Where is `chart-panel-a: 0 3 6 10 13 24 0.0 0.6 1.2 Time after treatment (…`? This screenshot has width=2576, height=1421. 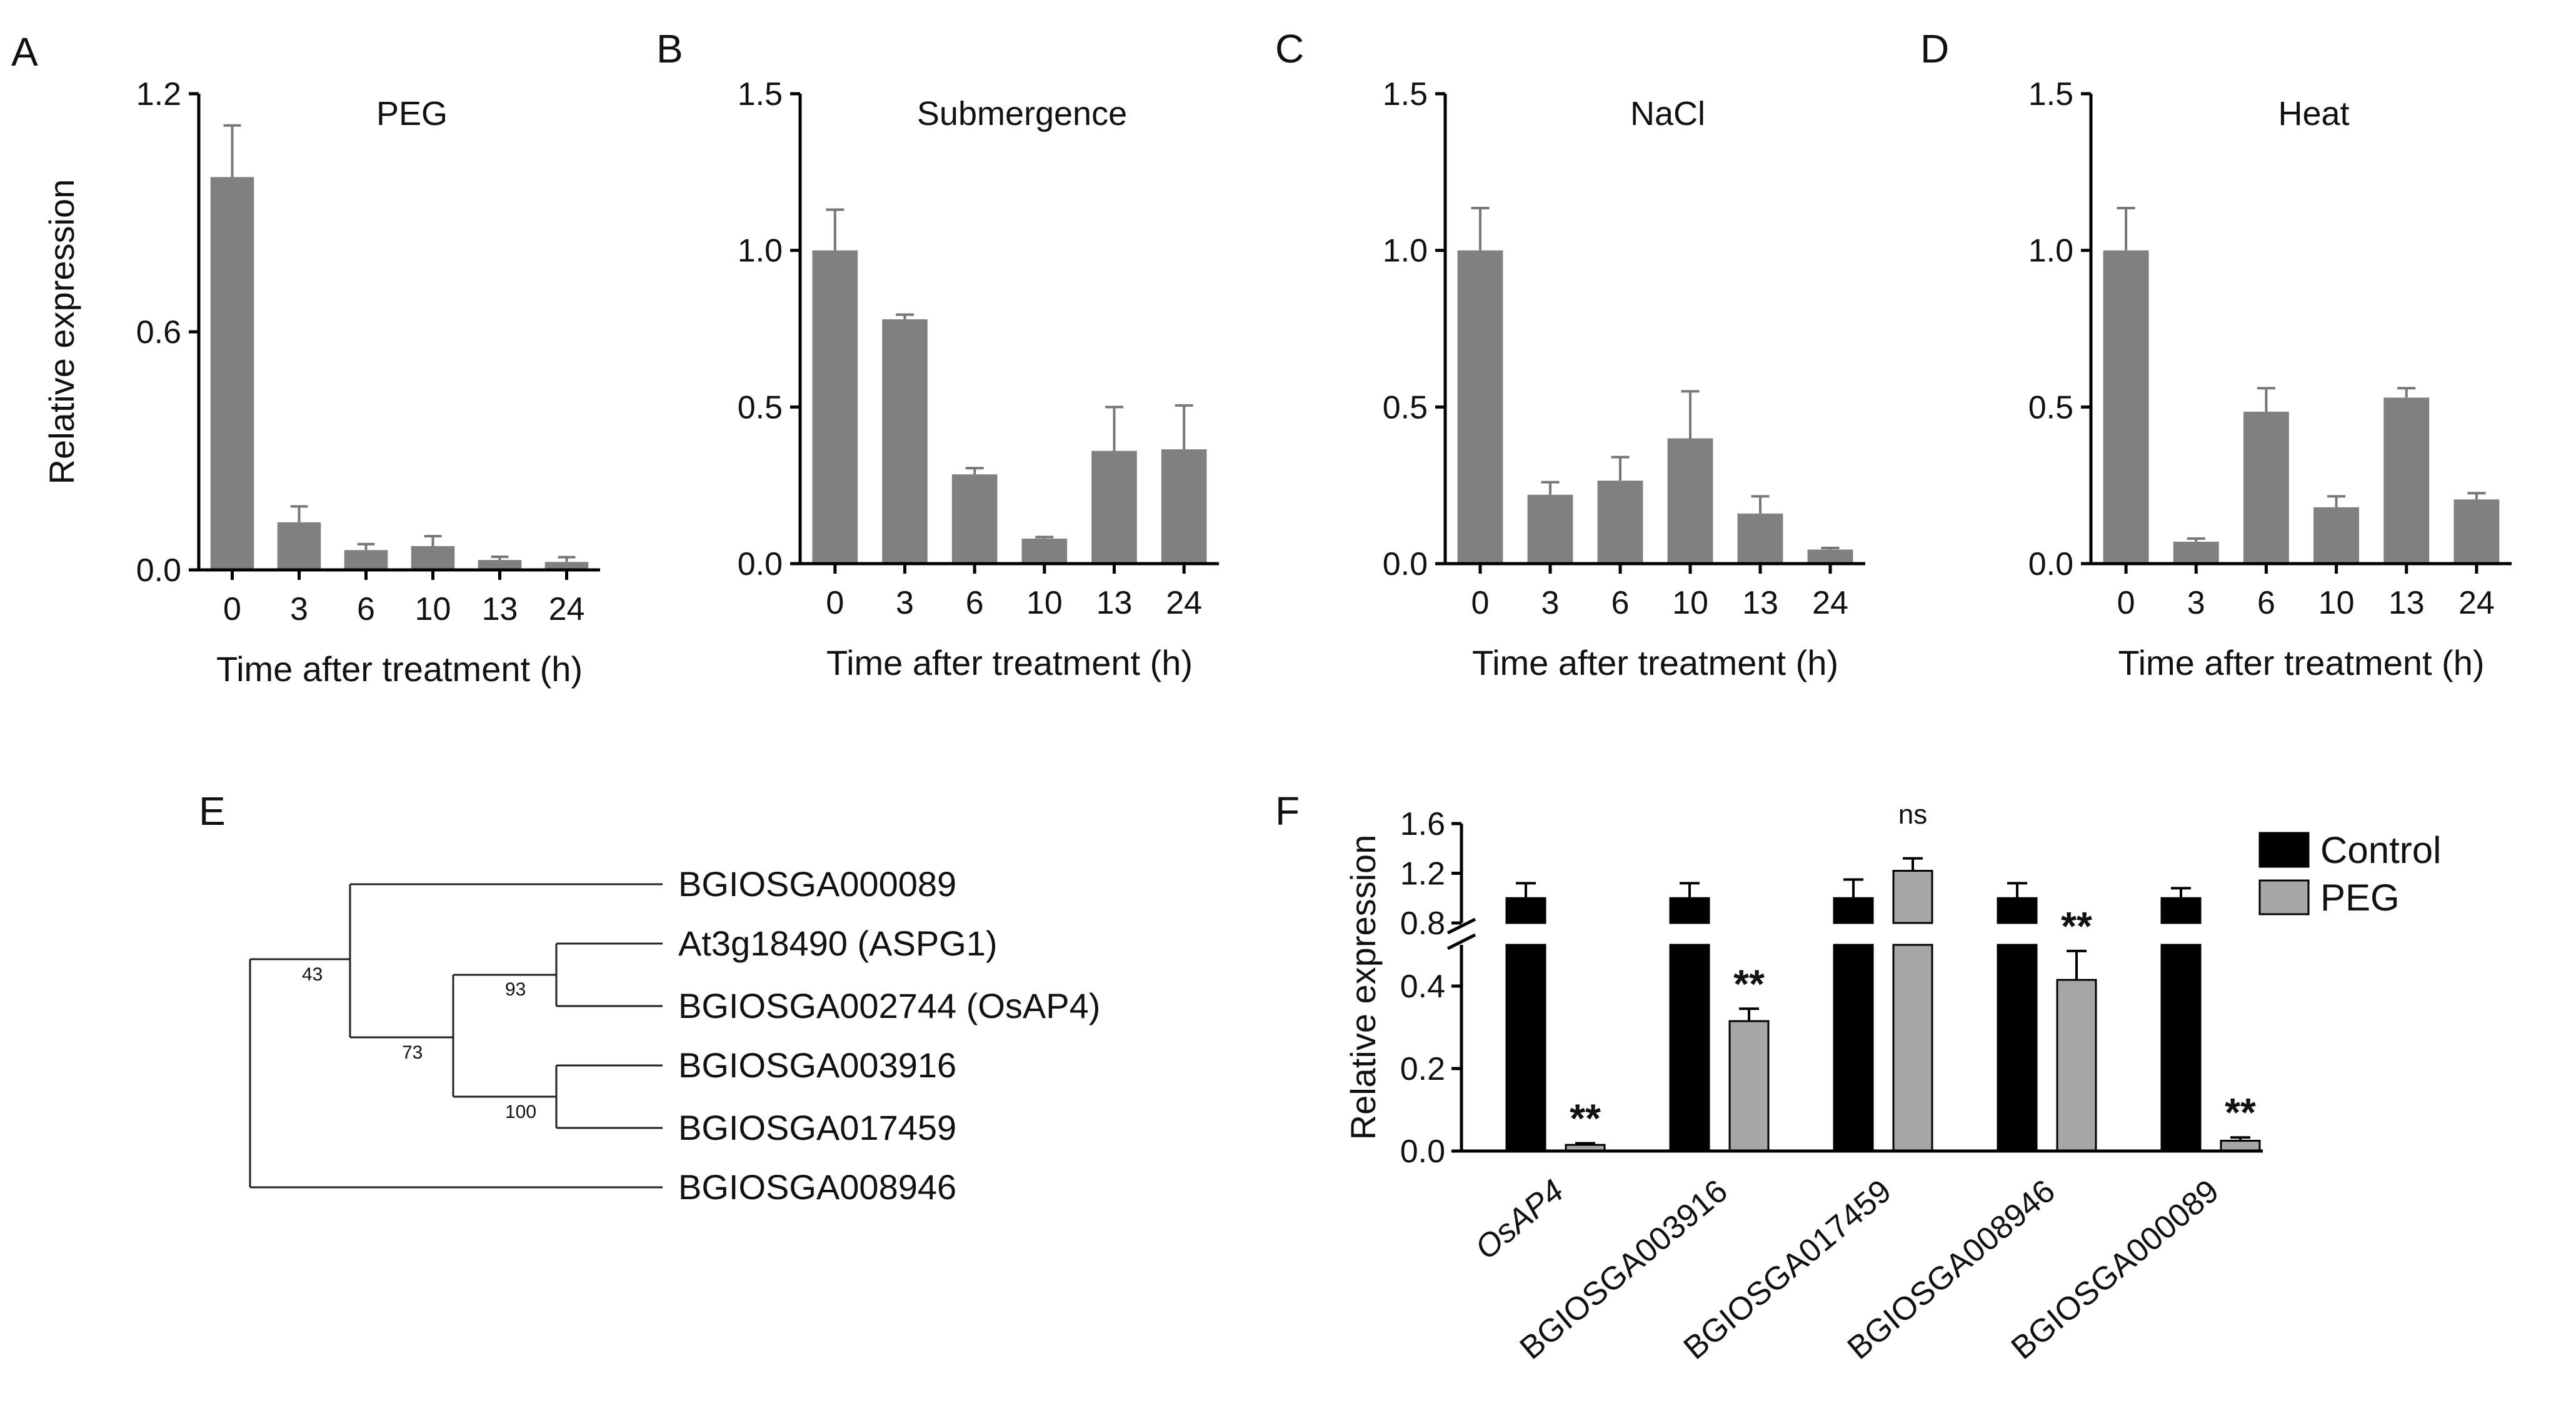
chart-panel-a: 0 3 6 10 13 24 0.0 0.6 1.2 Time after treatment (… is located at coordinates (321, 382).